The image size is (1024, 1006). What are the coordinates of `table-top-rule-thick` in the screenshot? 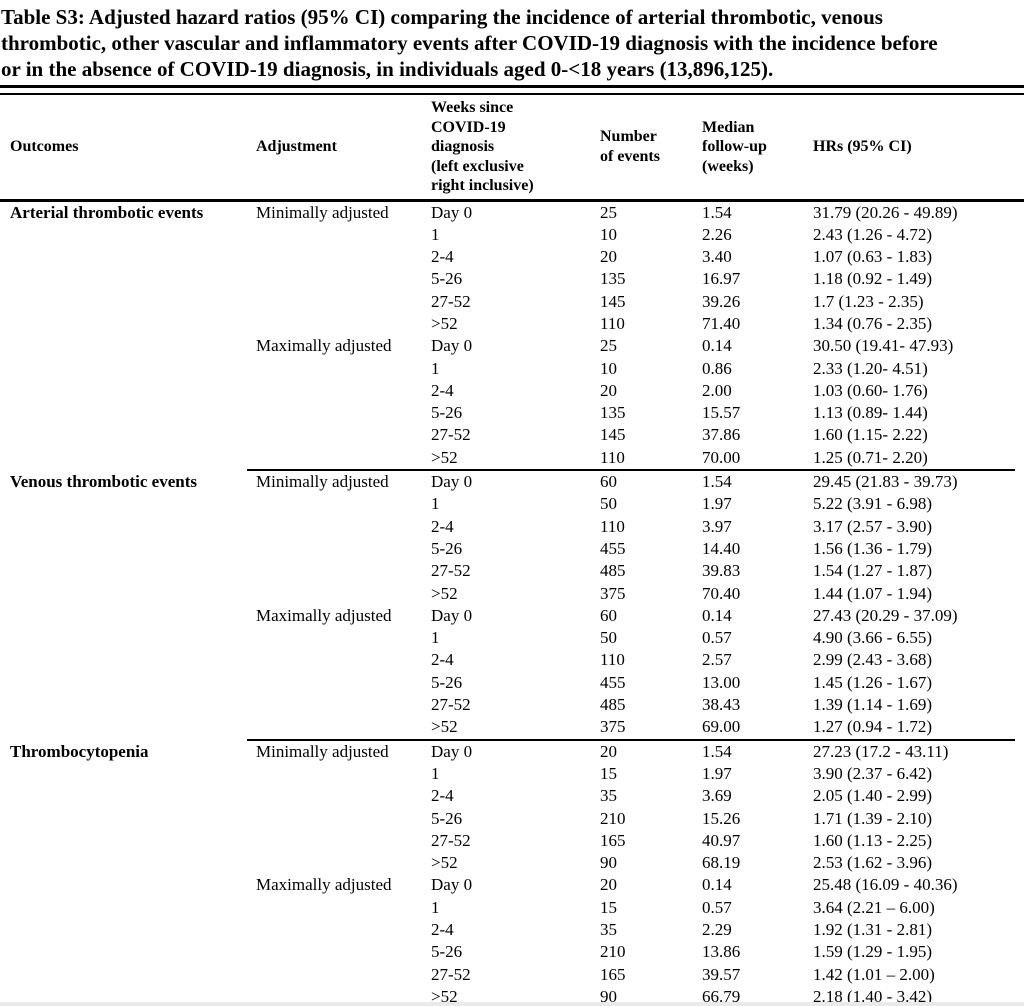 It's located at (512, 86).